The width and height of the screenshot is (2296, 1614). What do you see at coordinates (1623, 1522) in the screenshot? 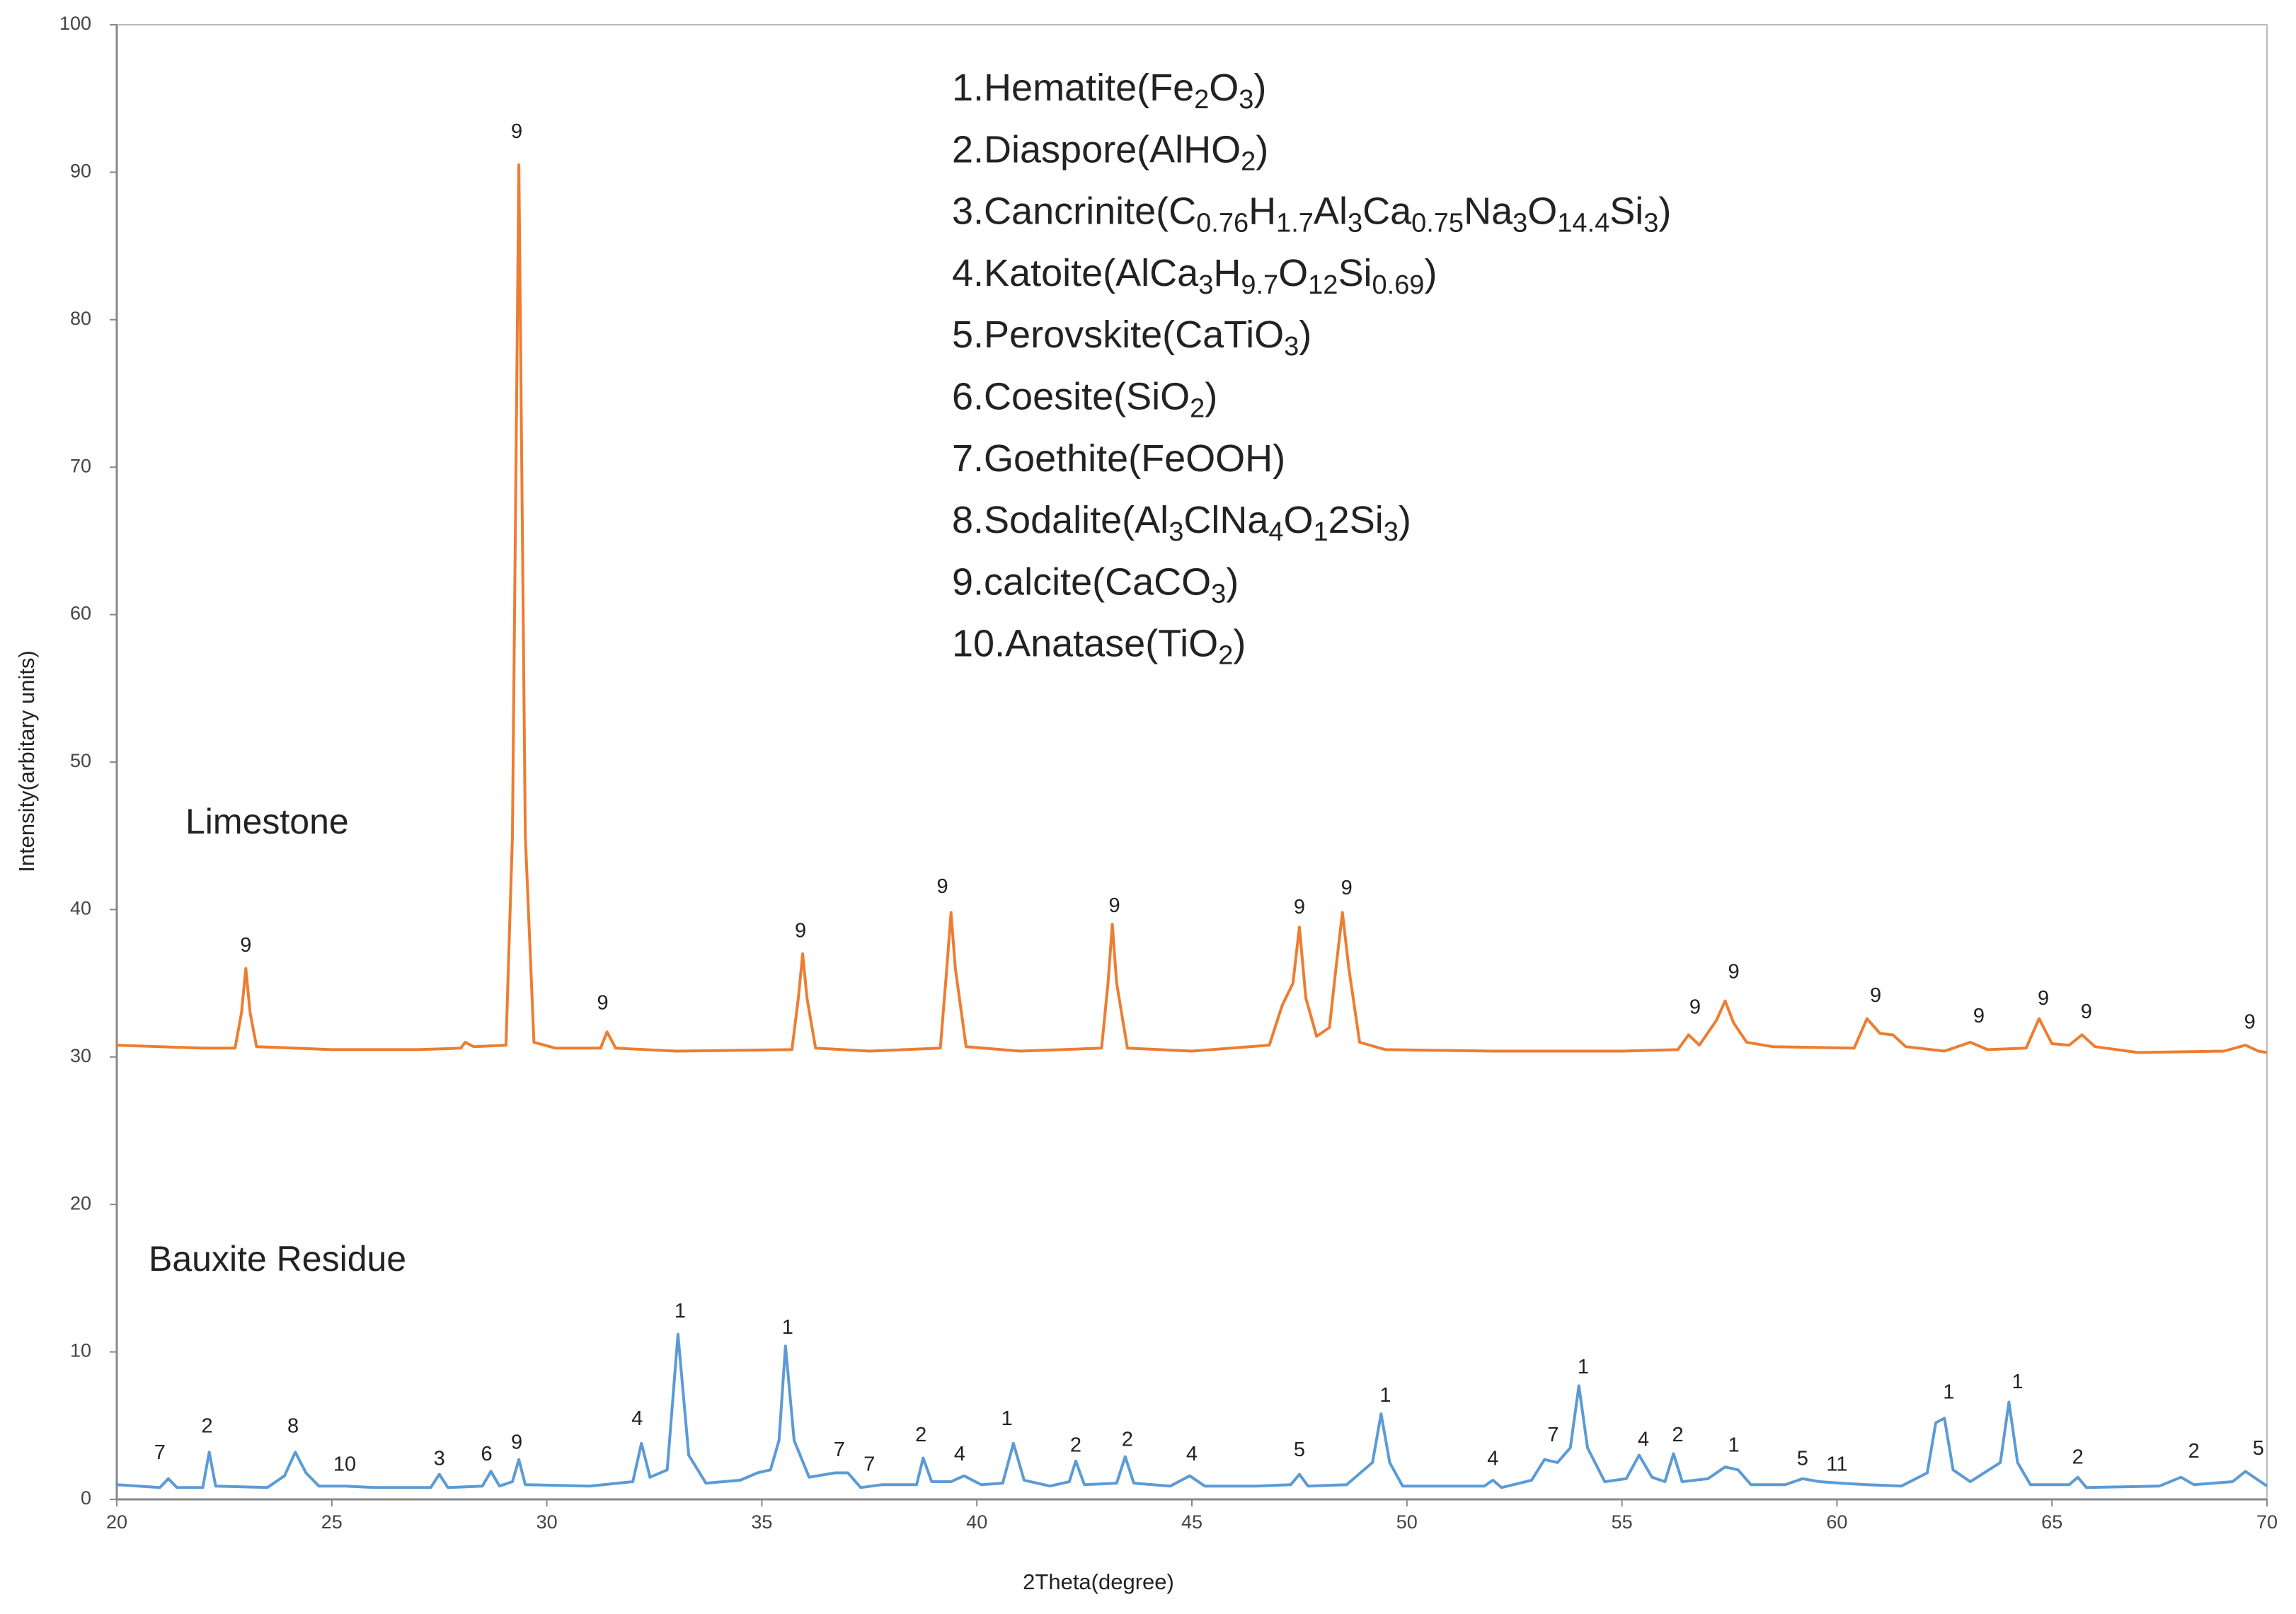
I see `x-tick-label: 55` at bounding box center [1623, 1522].